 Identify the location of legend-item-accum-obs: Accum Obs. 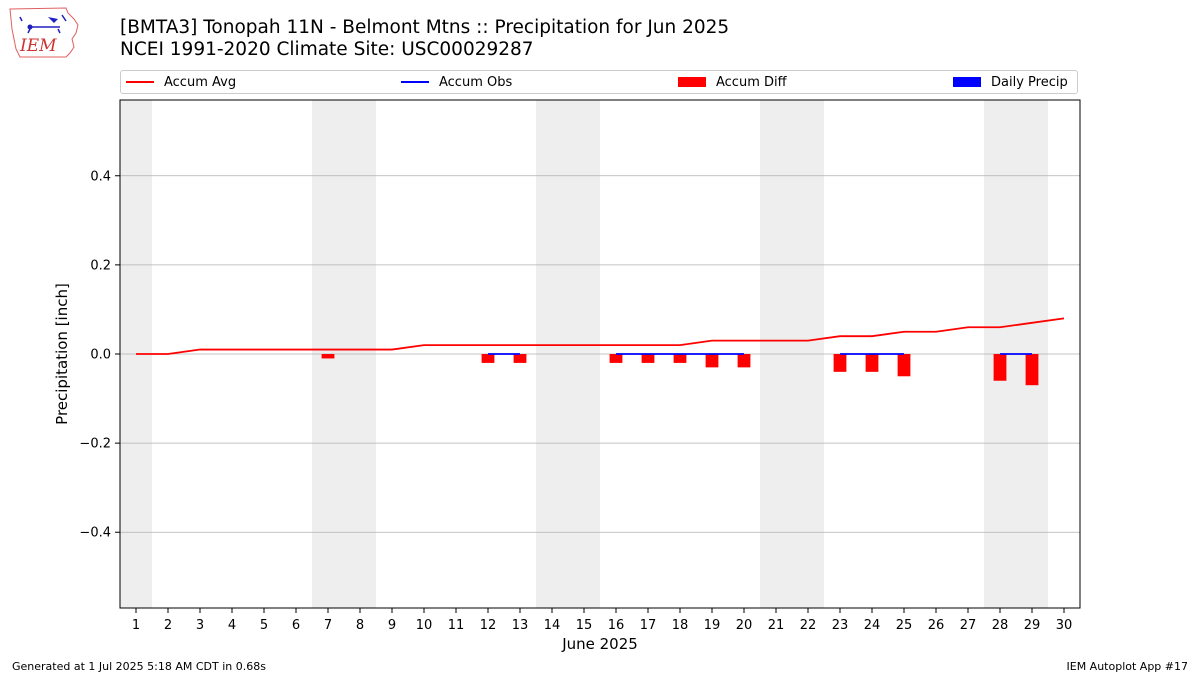
(456, 82).